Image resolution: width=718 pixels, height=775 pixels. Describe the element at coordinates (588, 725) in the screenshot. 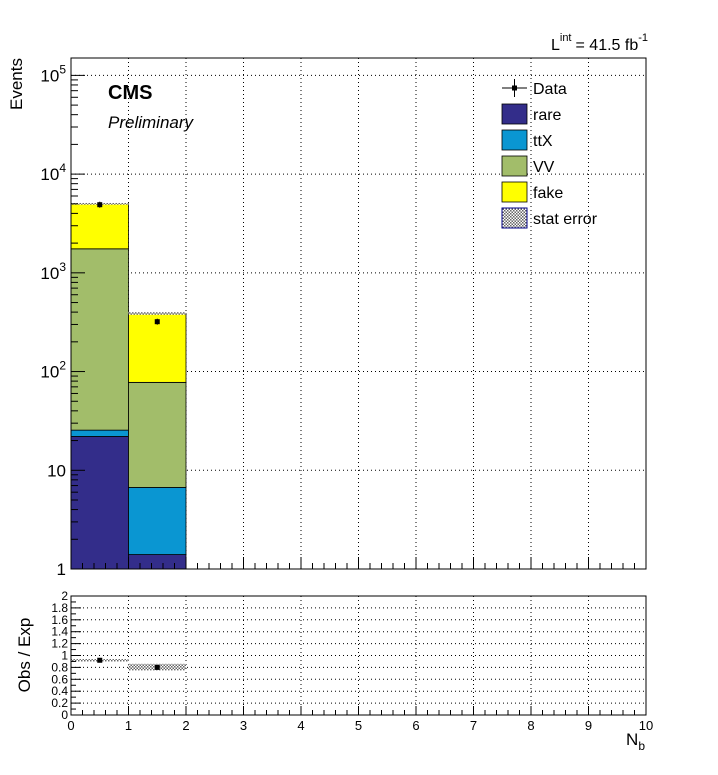

I see `x-tick-label: 9` at that location.